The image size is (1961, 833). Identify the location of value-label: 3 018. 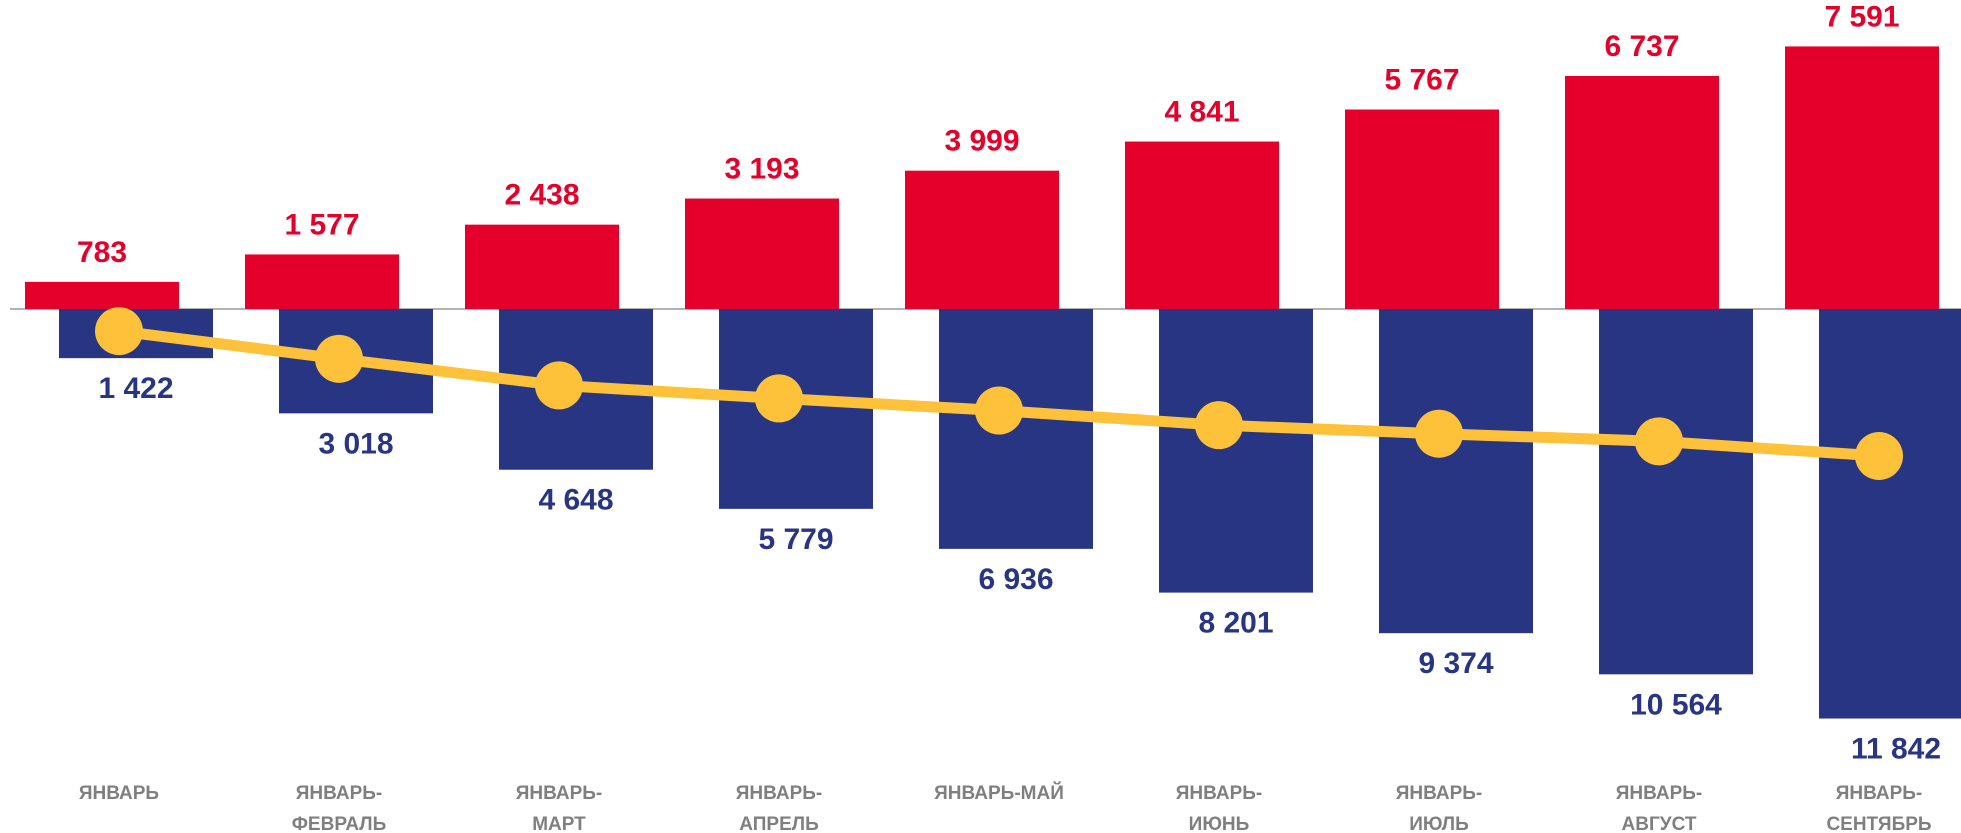
(355, 443).